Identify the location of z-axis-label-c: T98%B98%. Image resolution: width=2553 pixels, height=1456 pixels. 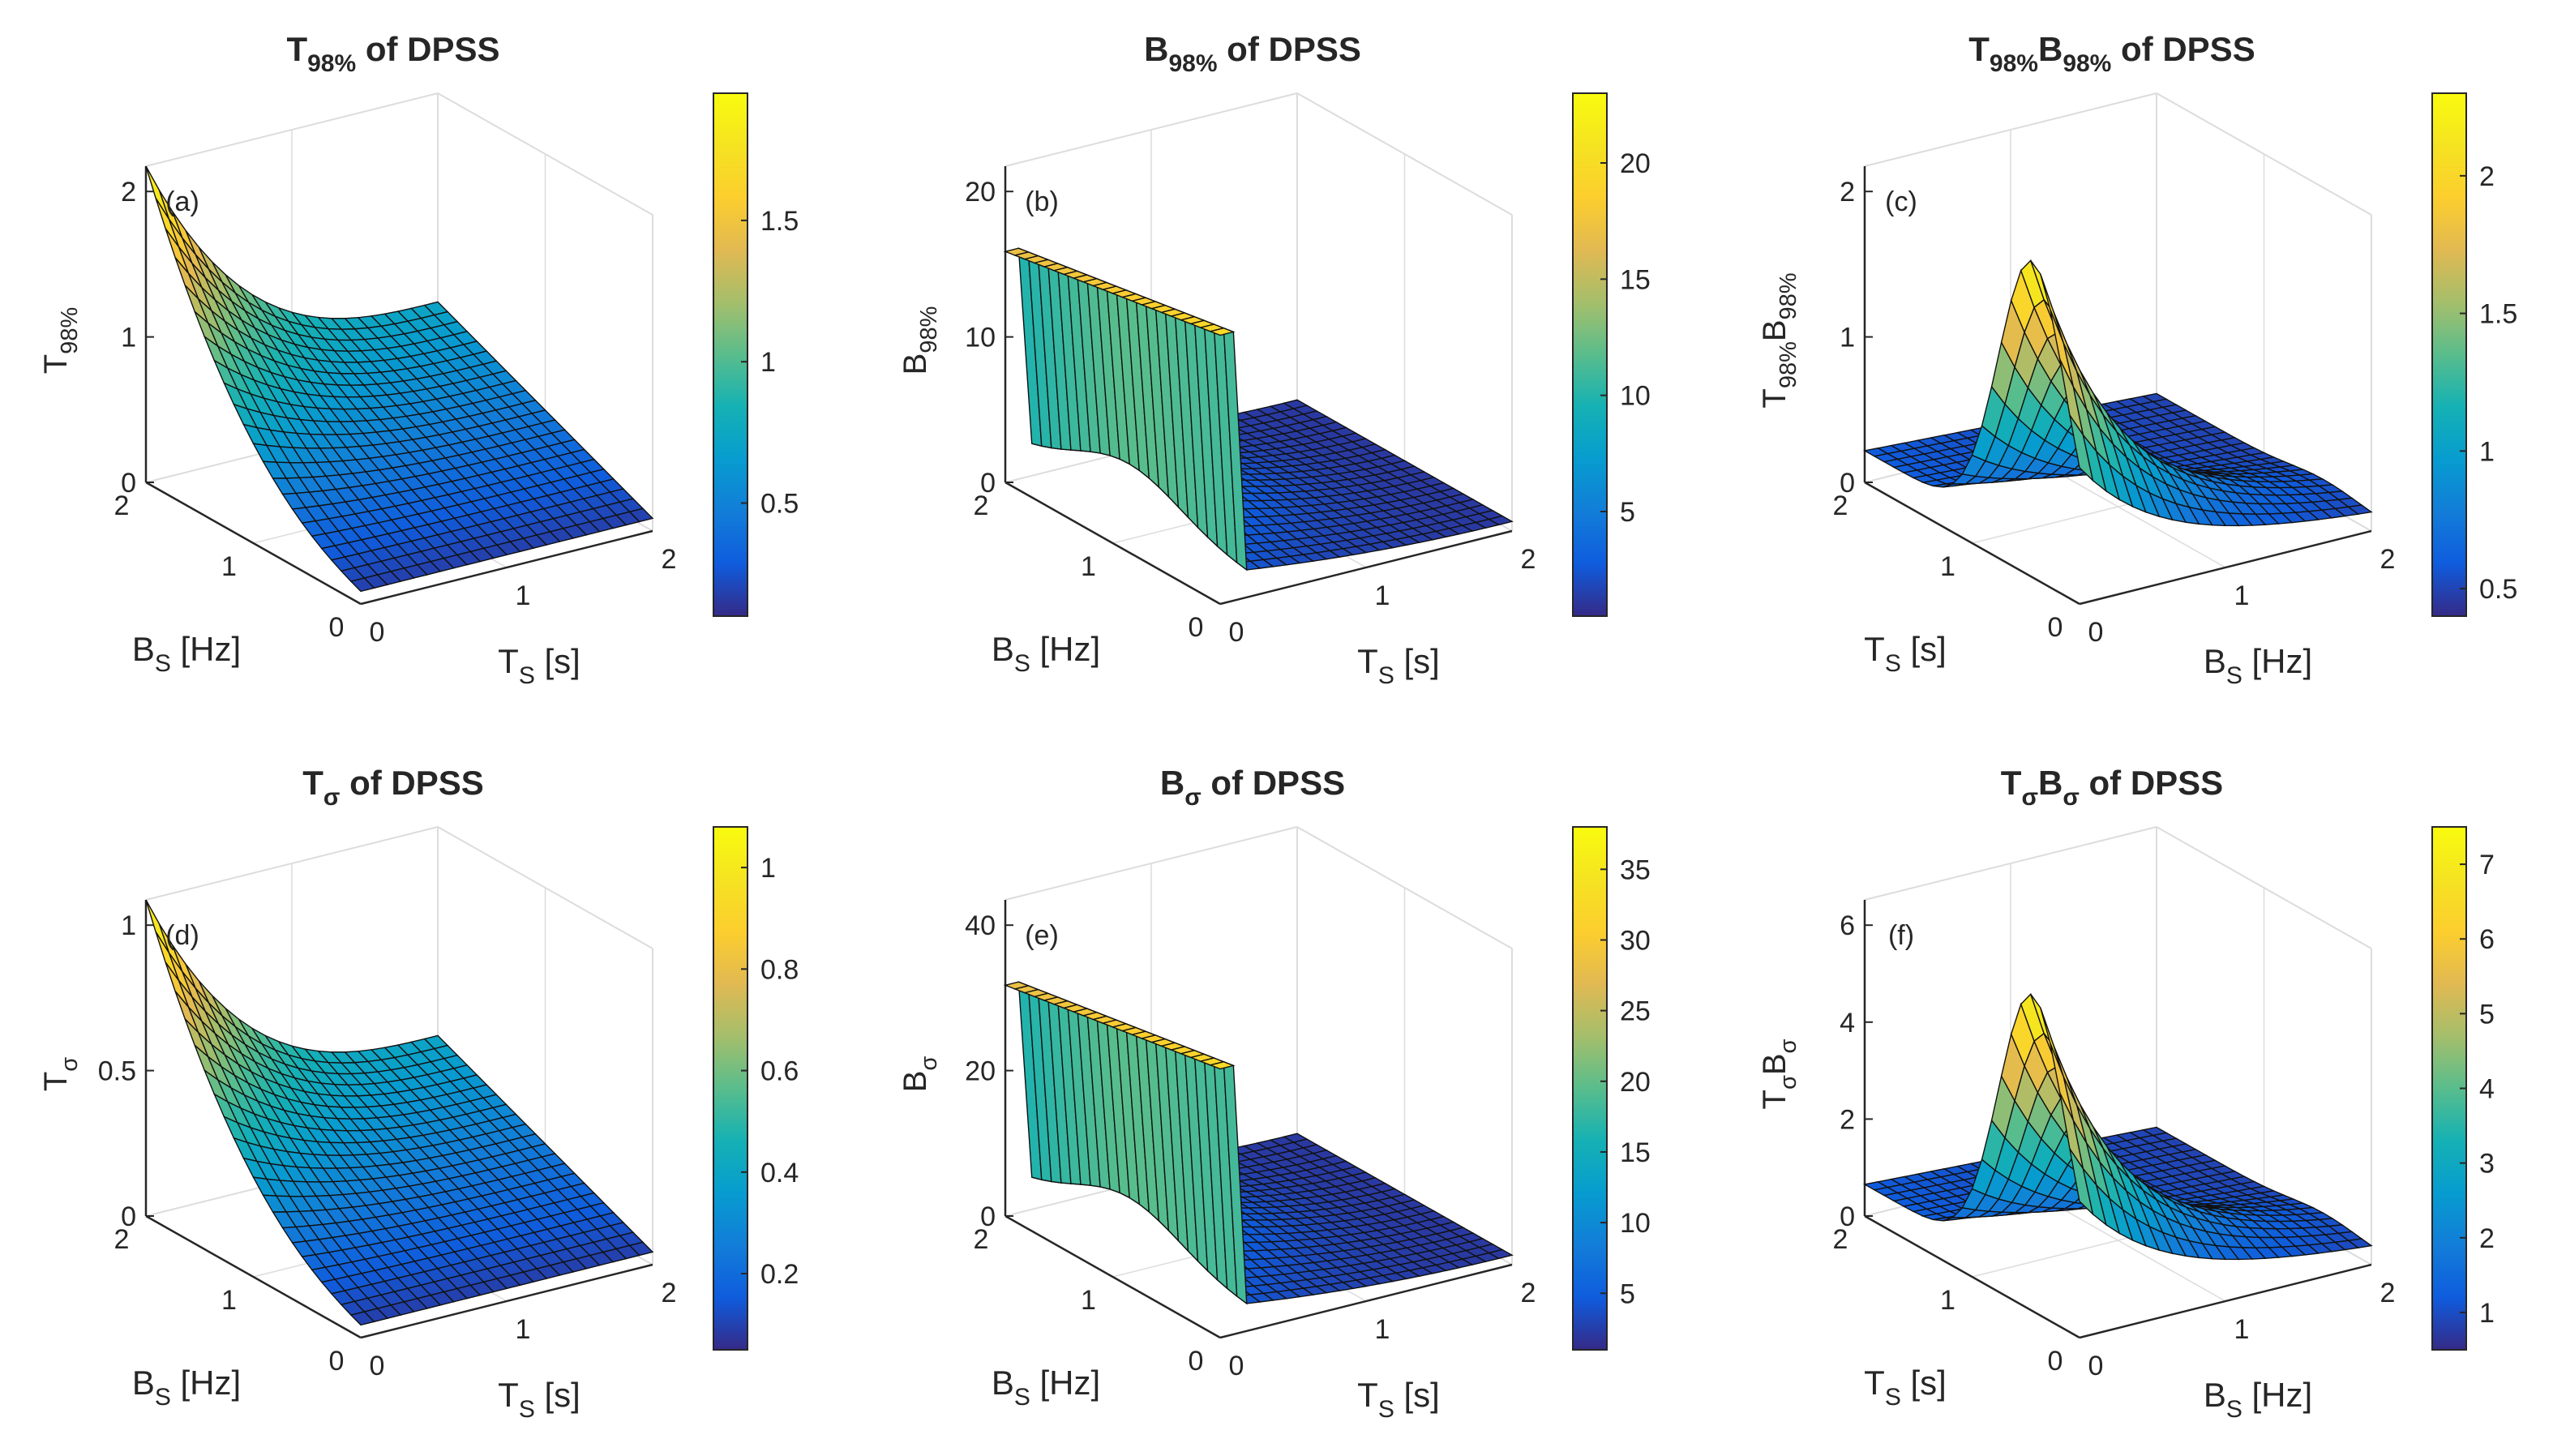
(1779, 340).